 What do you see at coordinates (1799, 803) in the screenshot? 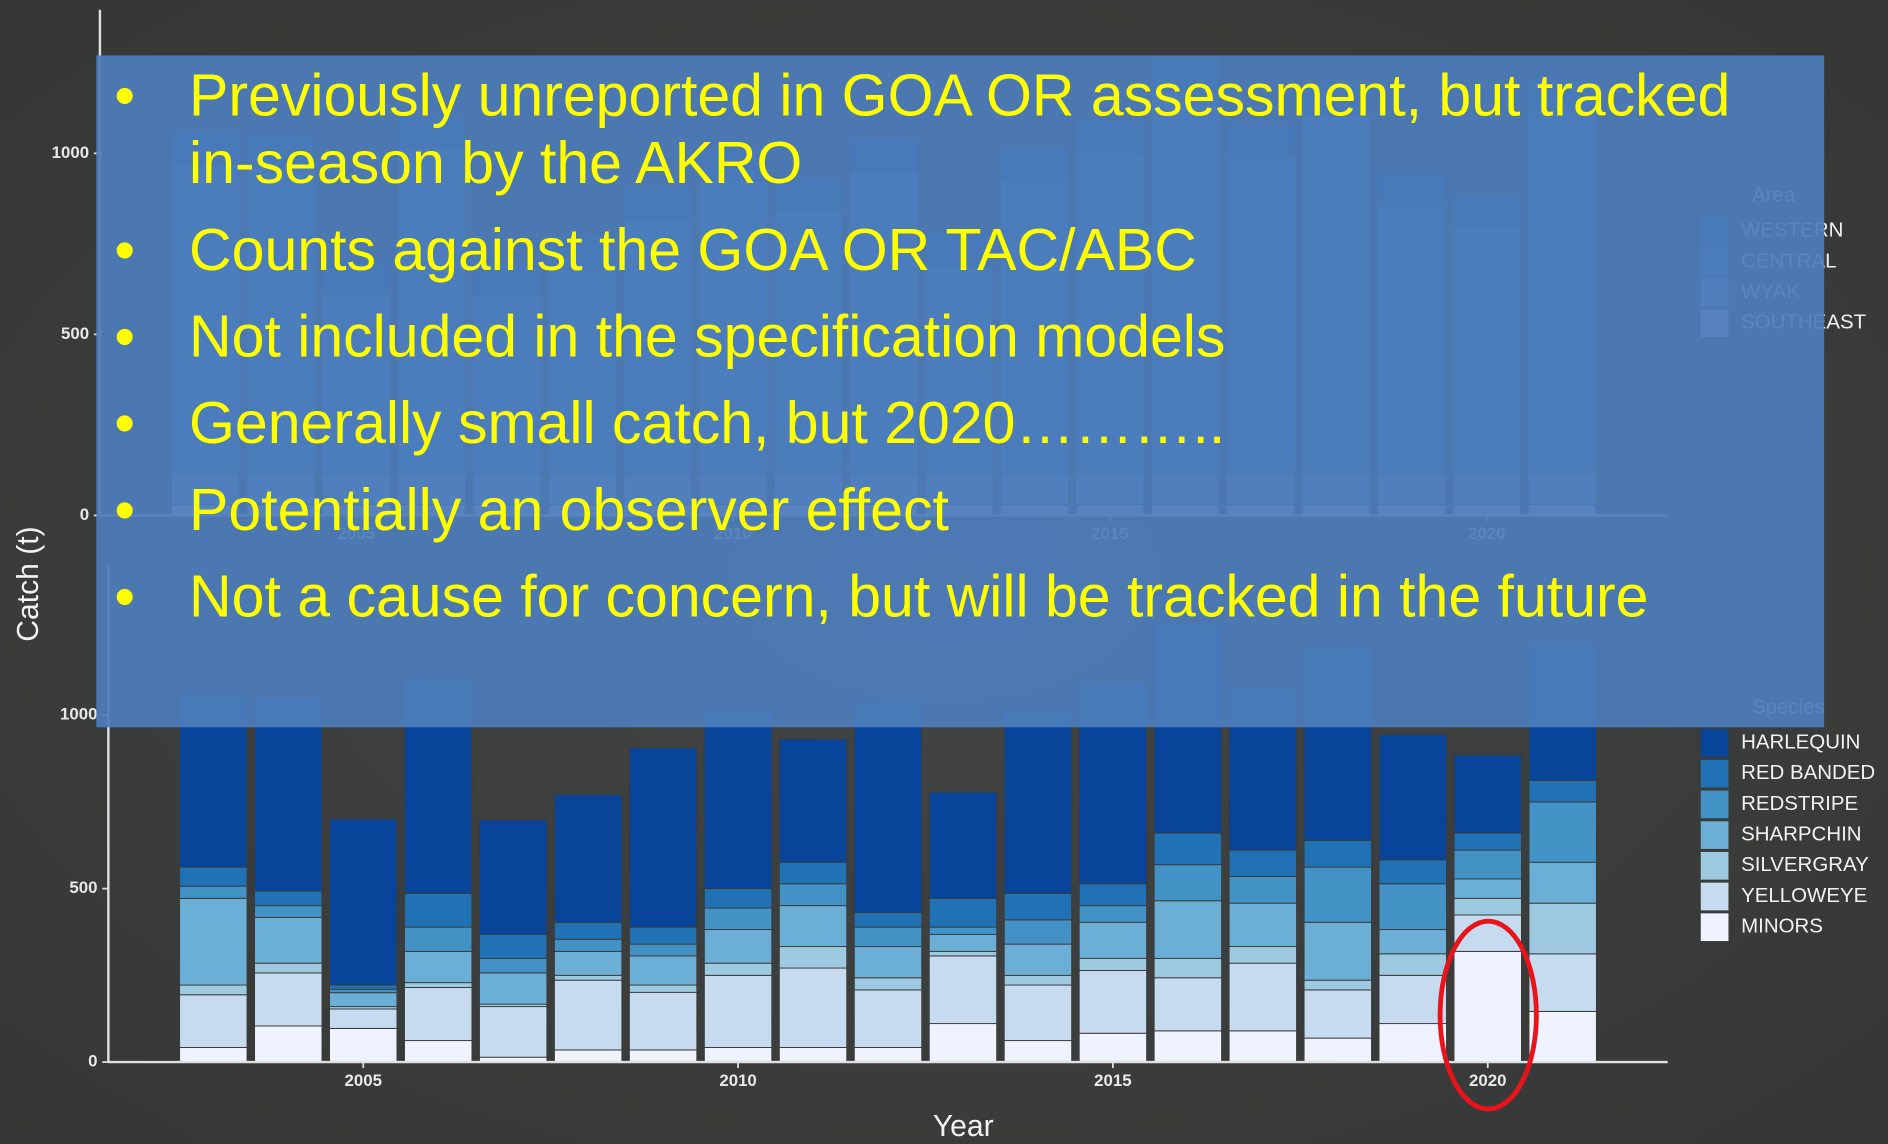
I see `legend-label: REDSTRIPE` at bounding box center [1799, 803].